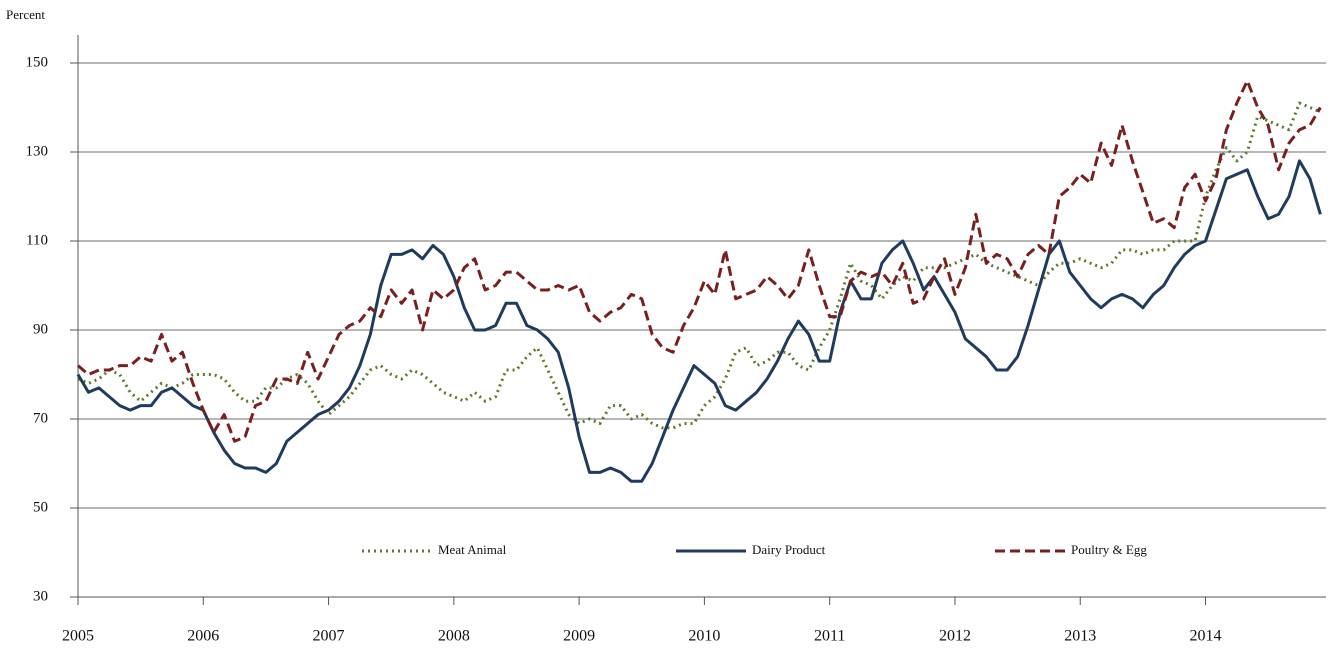 Image resolution: width=1340 pixels, height=650 pixels. I want to click on y-tick-label: 130, so click(37, 151).